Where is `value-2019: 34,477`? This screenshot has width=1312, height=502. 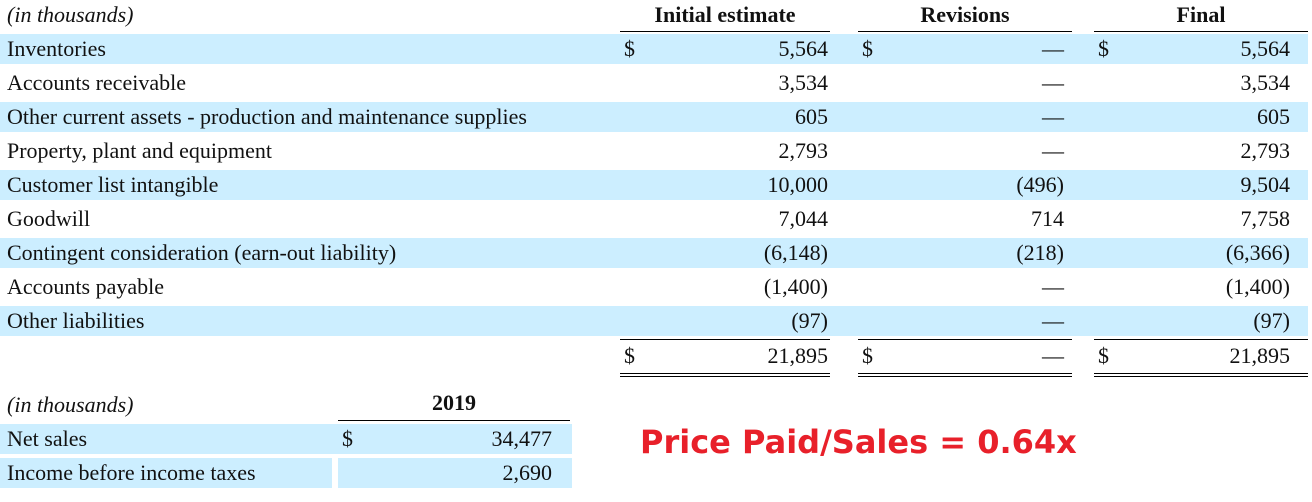 value-2019: 34,477 is located at coordinates (522, 438).